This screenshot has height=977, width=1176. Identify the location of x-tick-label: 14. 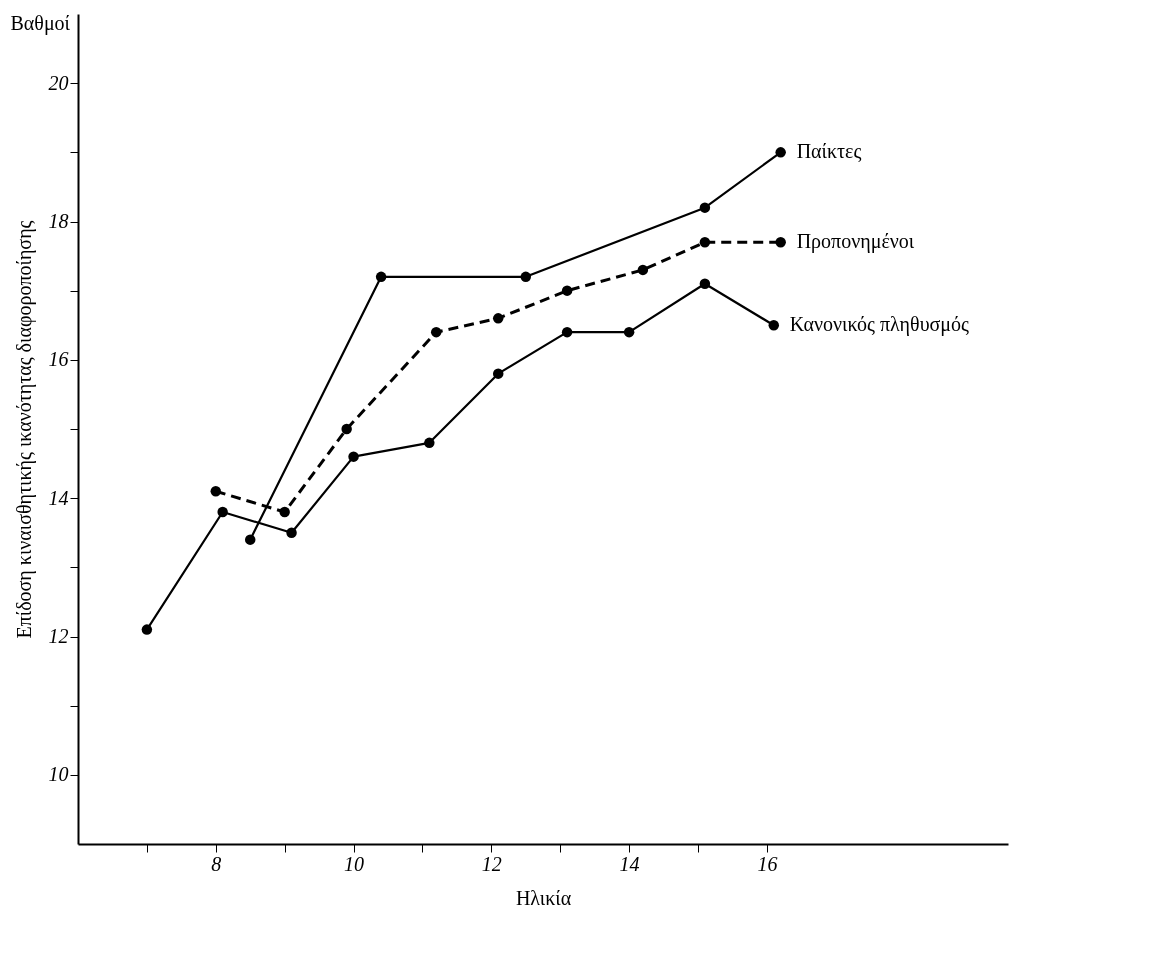
(629, 863).